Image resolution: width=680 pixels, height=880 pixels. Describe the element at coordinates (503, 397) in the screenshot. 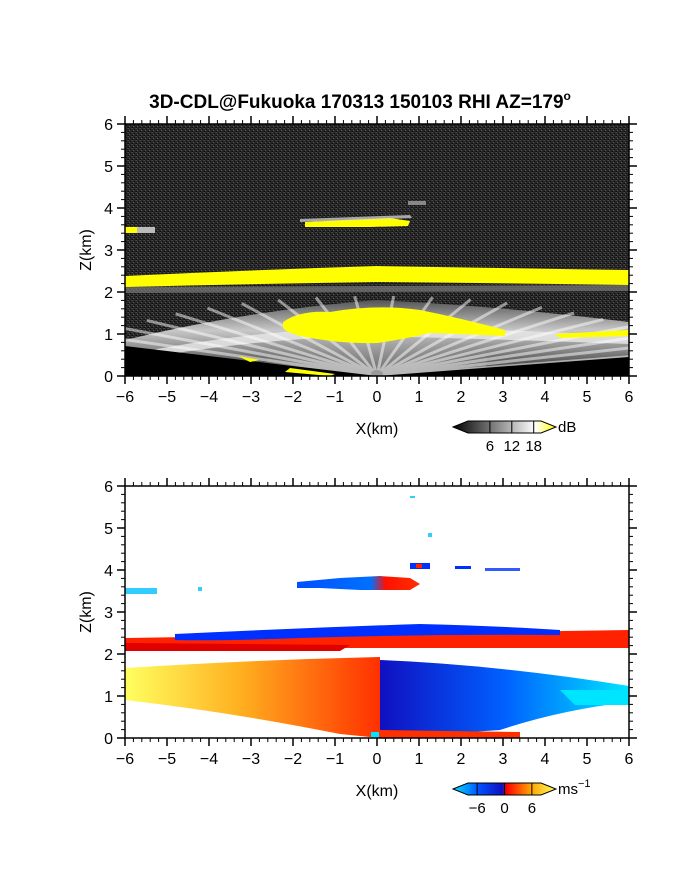

I see `backscatter-x-tick-label: 3` at that location.